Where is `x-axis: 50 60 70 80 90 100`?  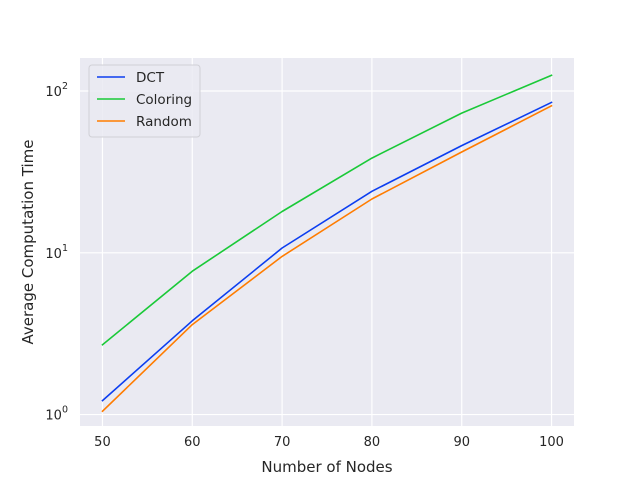
x-axis: 50 60 70 80 90 100 is located at coordinates (329, 442).